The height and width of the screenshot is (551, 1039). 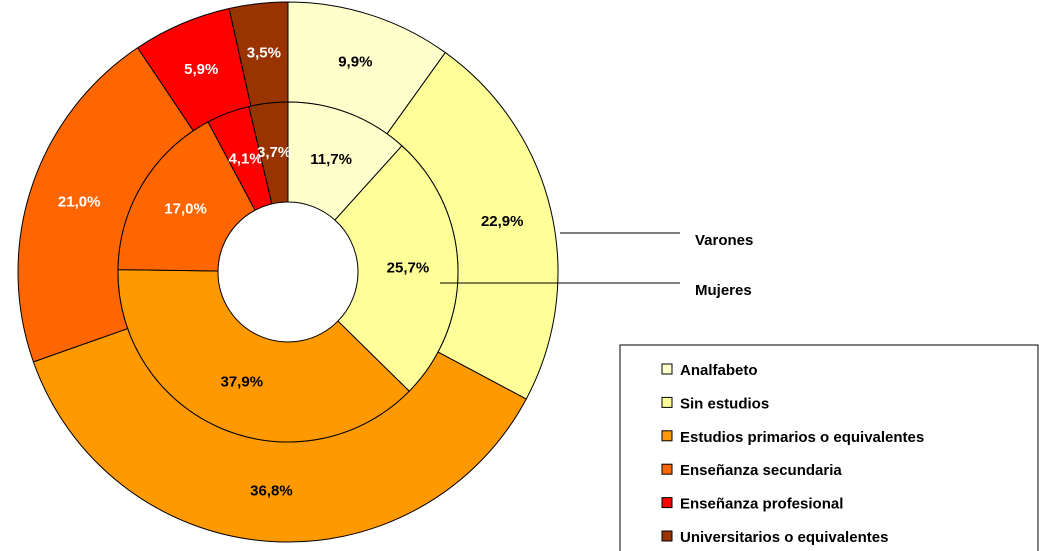 I want to click on data-label: 3,7%, so click(x=274, y=152).